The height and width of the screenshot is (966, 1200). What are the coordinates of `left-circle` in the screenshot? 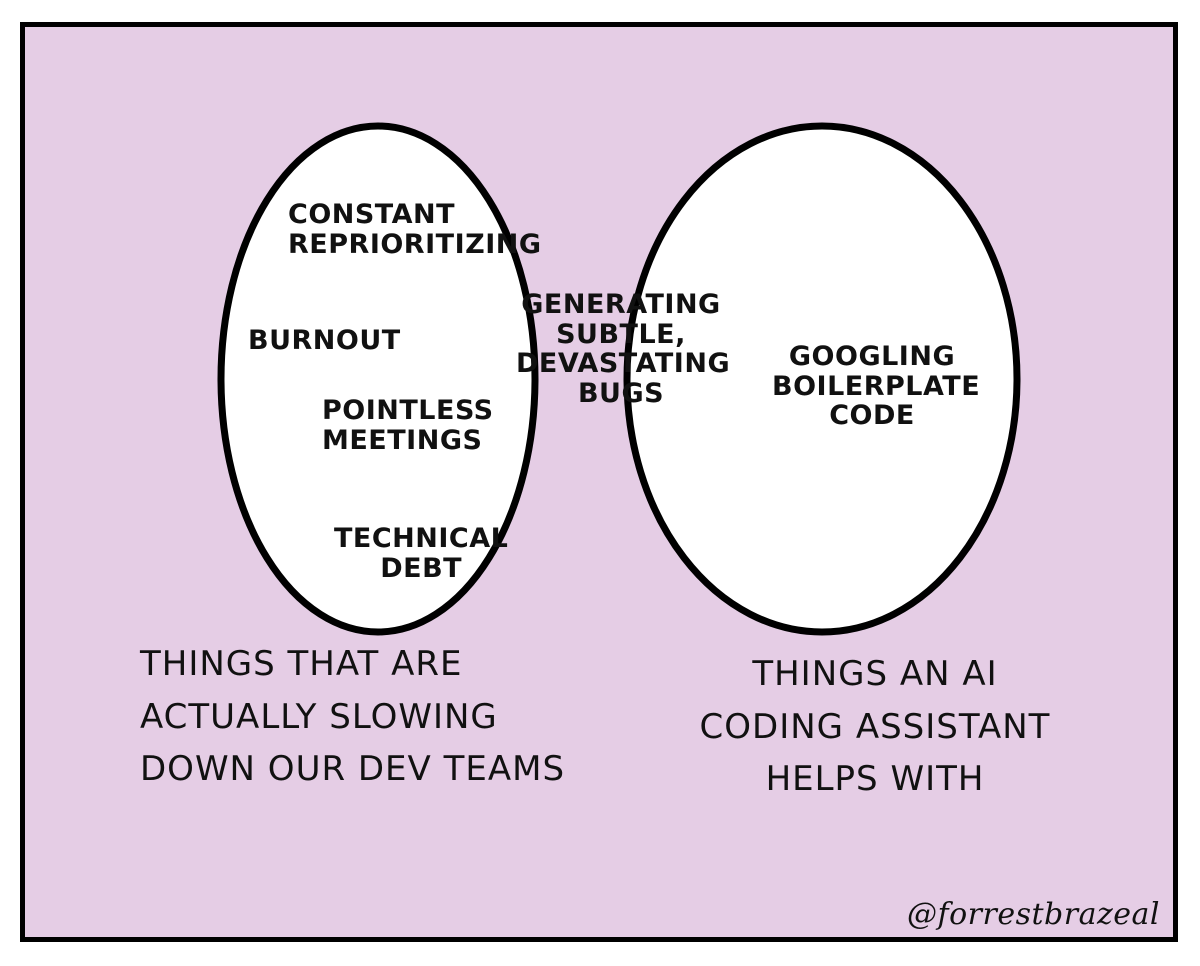 It's located at (378, 379).